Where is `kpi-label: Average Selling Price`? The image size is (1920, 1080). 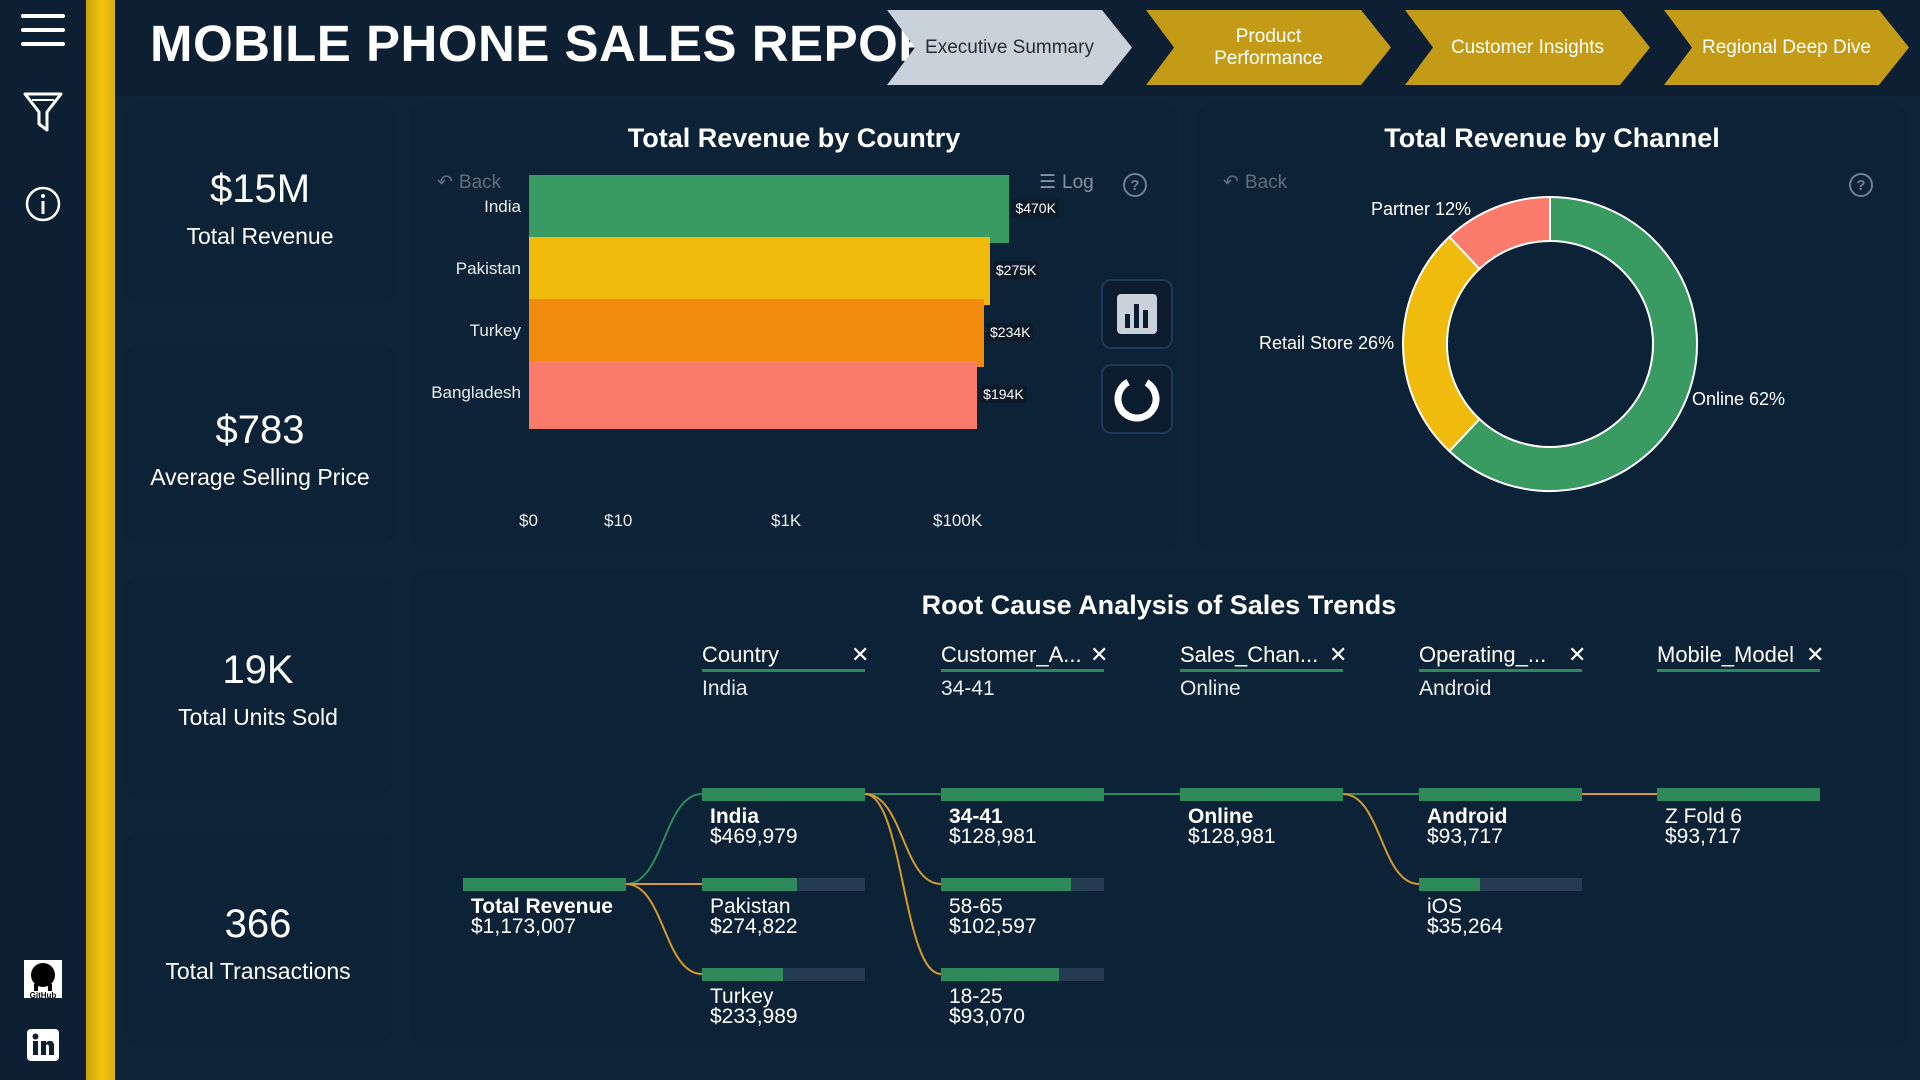
kpi-label: Average Selling Price is located at coordinates (260, 477).